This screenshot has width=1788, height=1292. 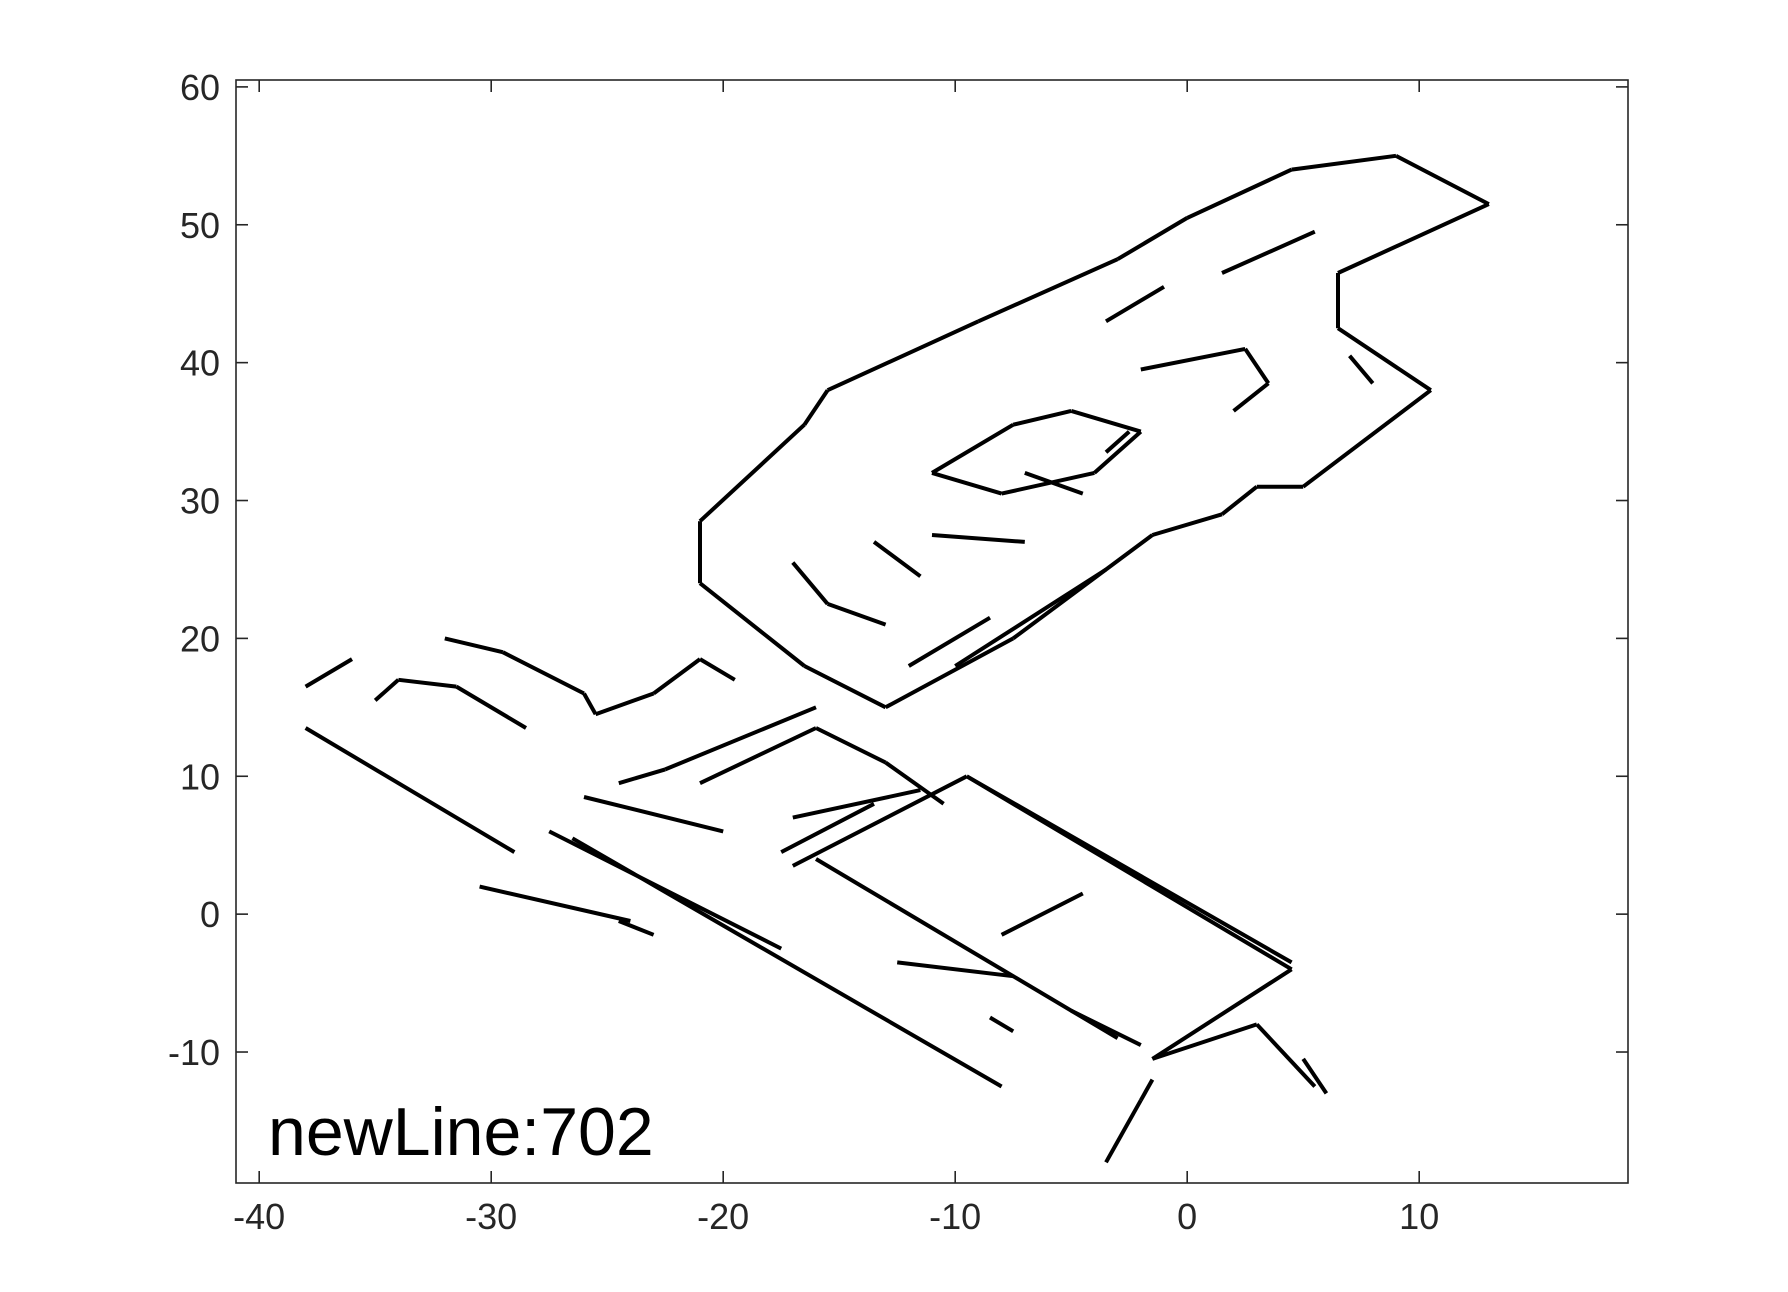 I want to click on y-tick-label: 60, so click(x=200, y=87).